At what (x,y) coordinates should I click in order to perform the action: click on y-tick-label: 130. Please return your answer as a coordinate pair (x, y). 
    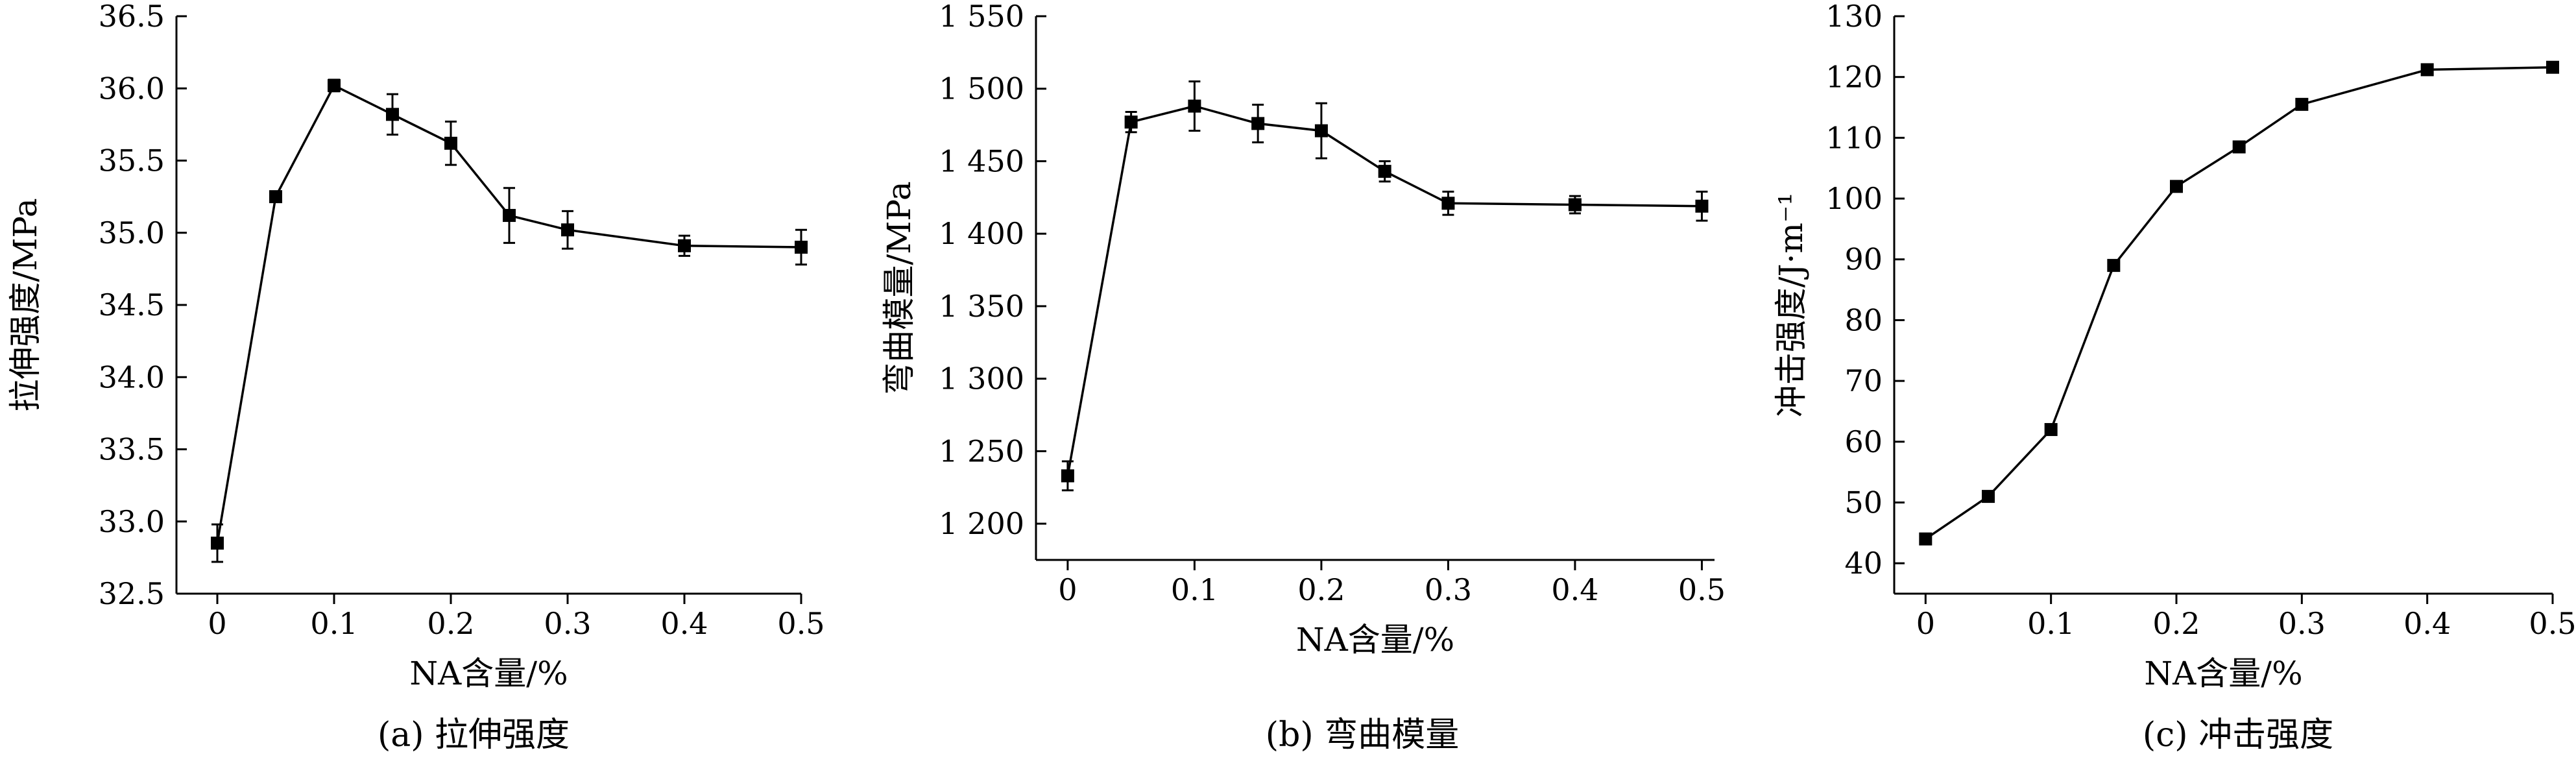
    Looking at the image, I should click on (1854, 17).